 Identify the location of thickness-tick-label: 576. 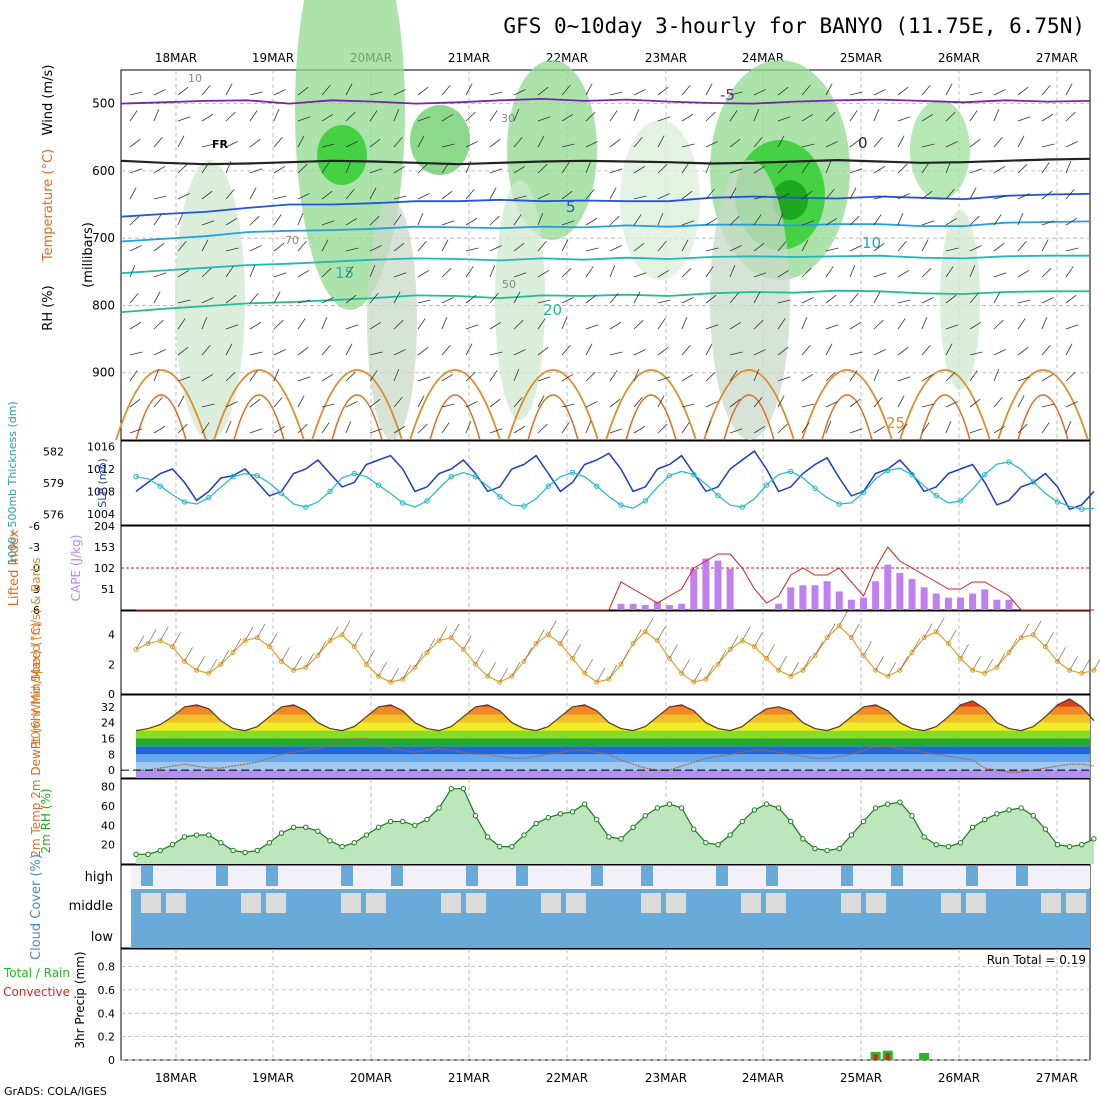
(53, 515).